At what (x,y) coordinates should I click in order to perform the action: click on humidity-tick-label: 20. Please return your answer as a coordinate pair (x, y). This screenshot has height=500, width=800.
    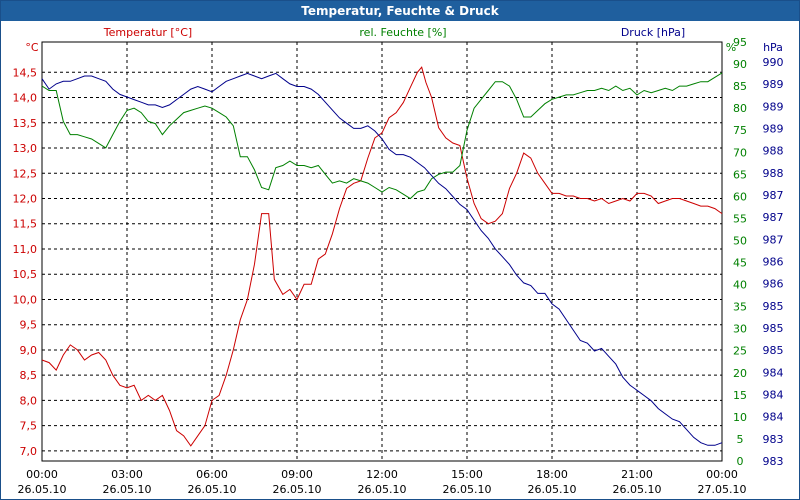
    Looking at the image, I should click on (740, 373).